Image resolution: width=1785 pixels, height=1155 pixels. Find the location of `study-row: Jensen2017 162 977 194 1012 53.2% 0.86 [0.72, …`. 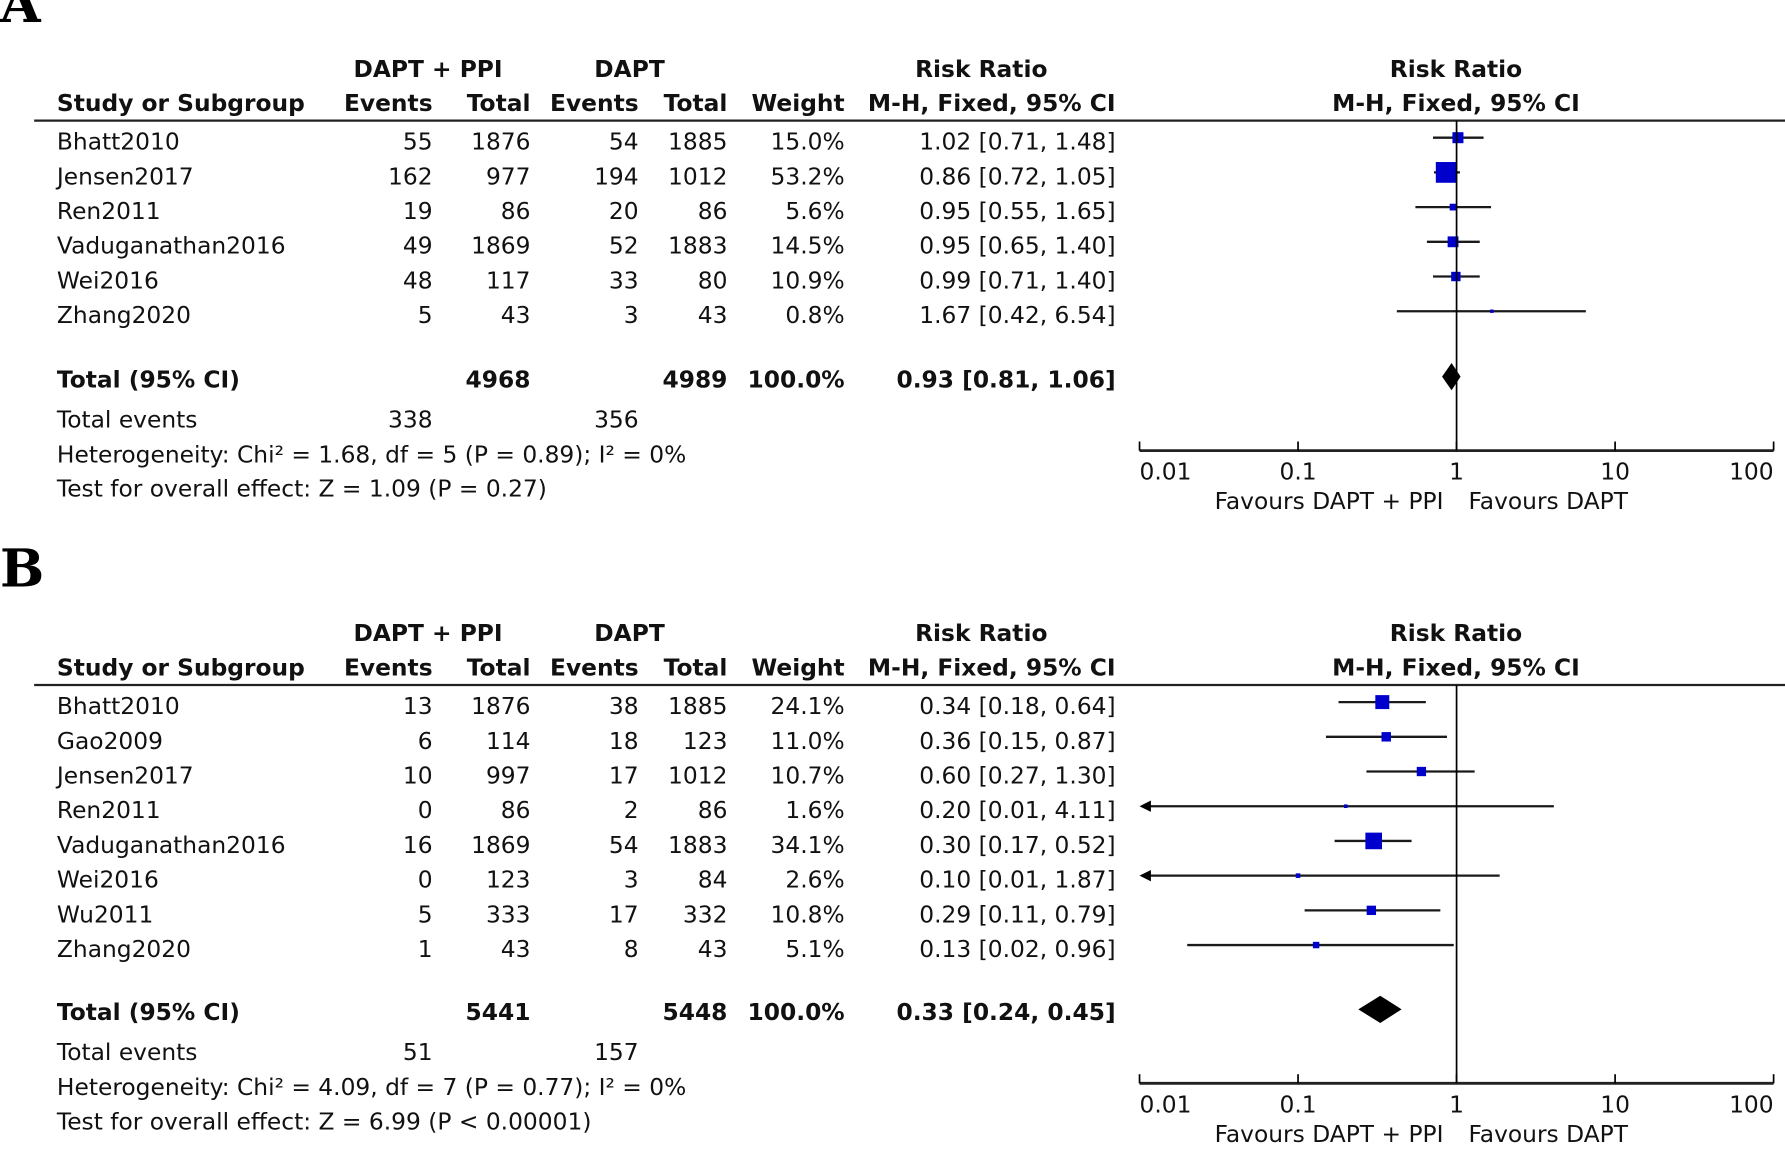

study-row: Jensen2017 162 977 194 1012 53.2% 0.86 [0.72, … is located at coordinates (757, 176).